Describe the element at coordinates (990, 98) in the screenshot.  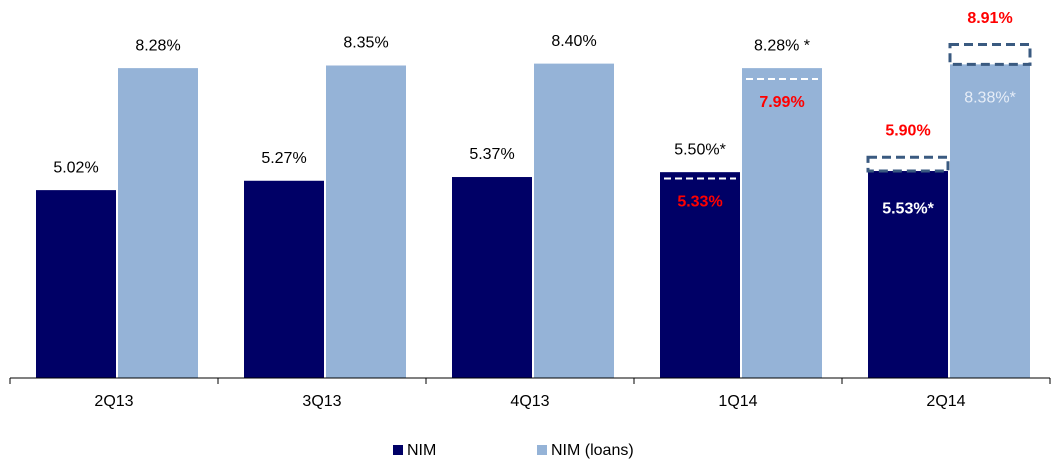
I see `value-label: 8.38%*` at that location.